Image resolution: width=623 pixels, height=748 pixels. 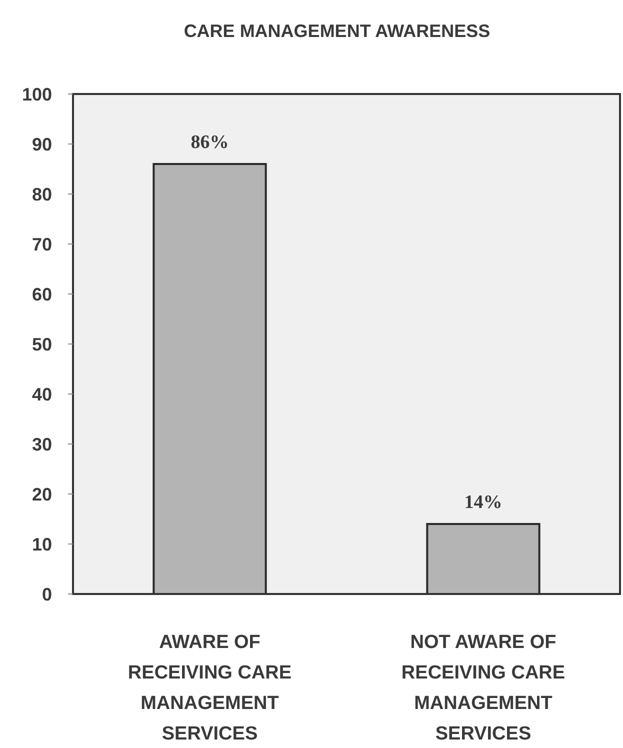 What do you see at coordinates (42, 294) in the screenshot?
I see `y-tick-label: 60` at bounding box center [42, 294].